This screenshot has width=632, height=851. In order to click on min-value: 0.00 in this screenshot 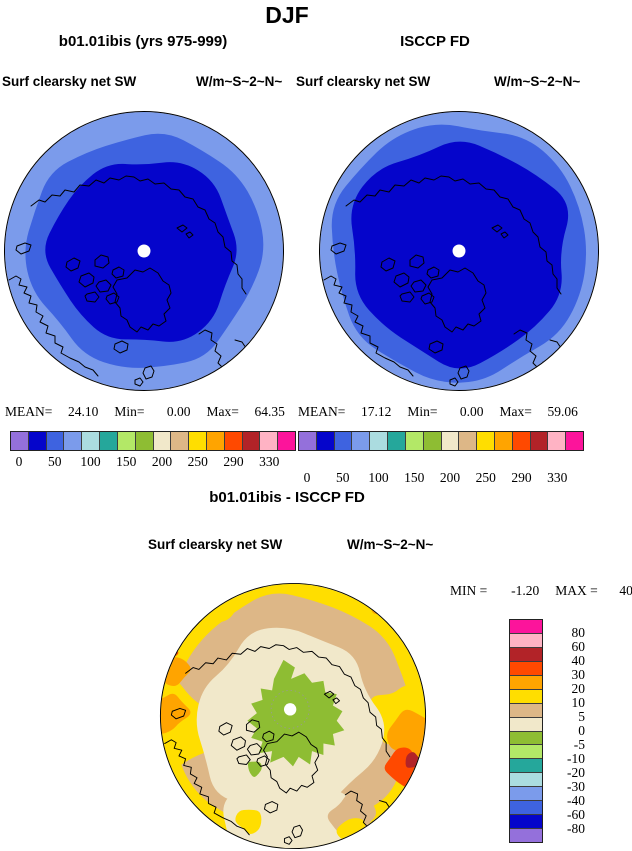, I will do `click(471, 411)`.